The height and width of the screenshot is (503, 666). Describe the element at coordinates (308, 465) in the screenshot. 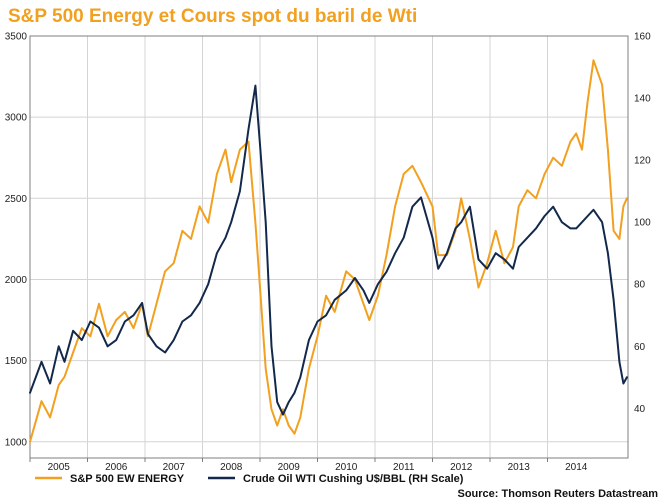

I see `x-axis: 2005 2006 2007 2008 2009 2010 2011 2012 2013 2014` at that location.